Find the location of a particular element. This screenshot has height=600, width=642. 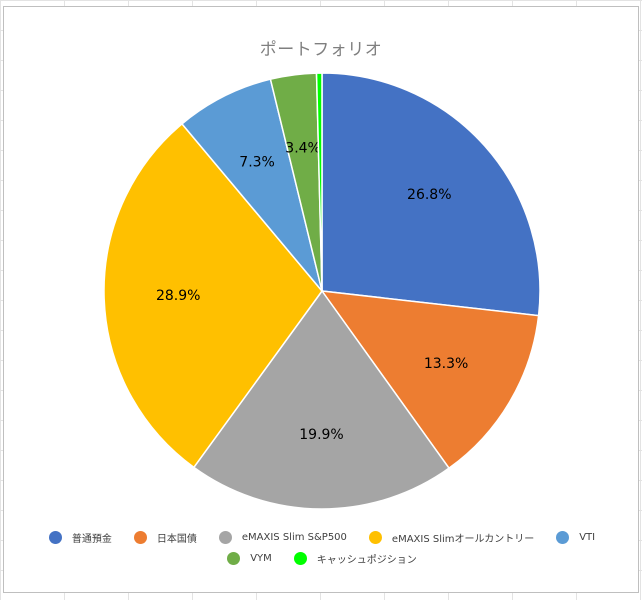

chart-title: ポートフォリオ is located at coordinates (321, 50).